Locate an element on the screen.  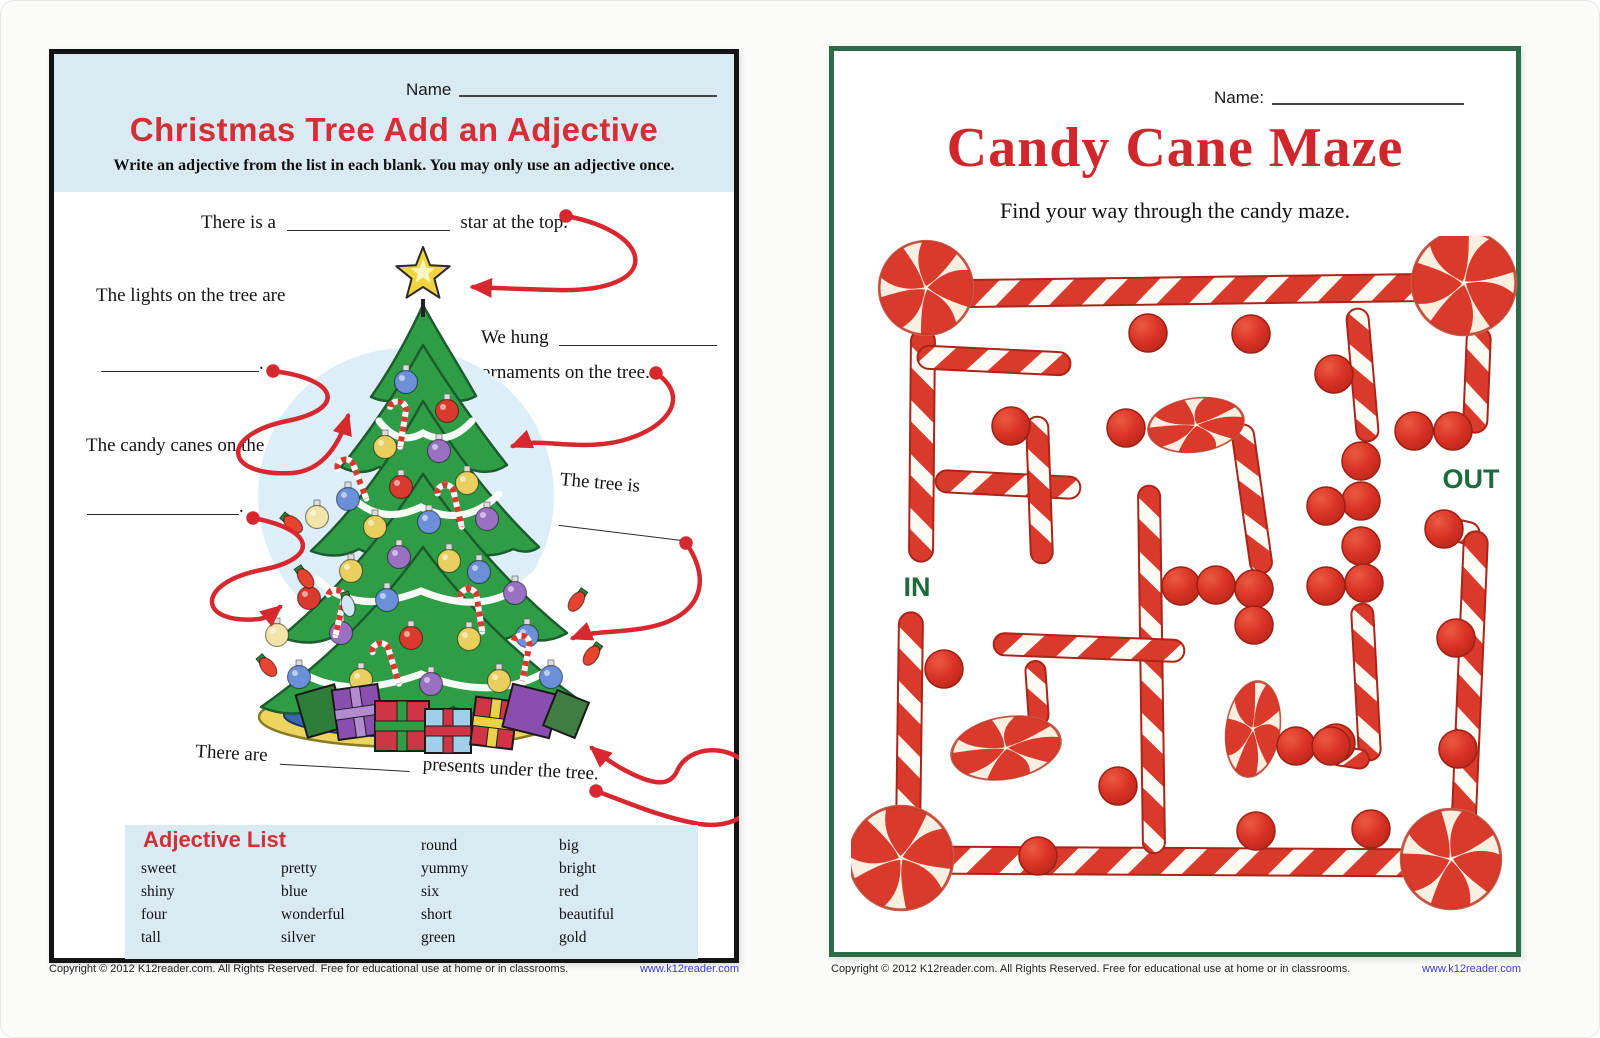
sentence-text: We hung is located at coordinates (515, 337).